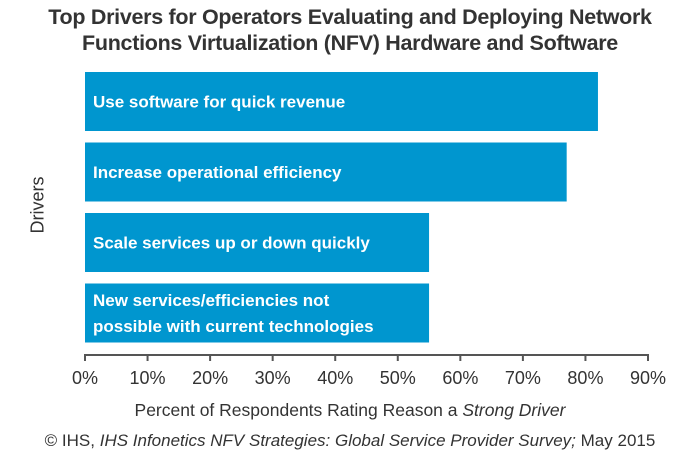  What do you see at coordinates (148, 378) in the screenshot?
I see `x-tick-label-10: 10%` at bounding box center [148, 378].